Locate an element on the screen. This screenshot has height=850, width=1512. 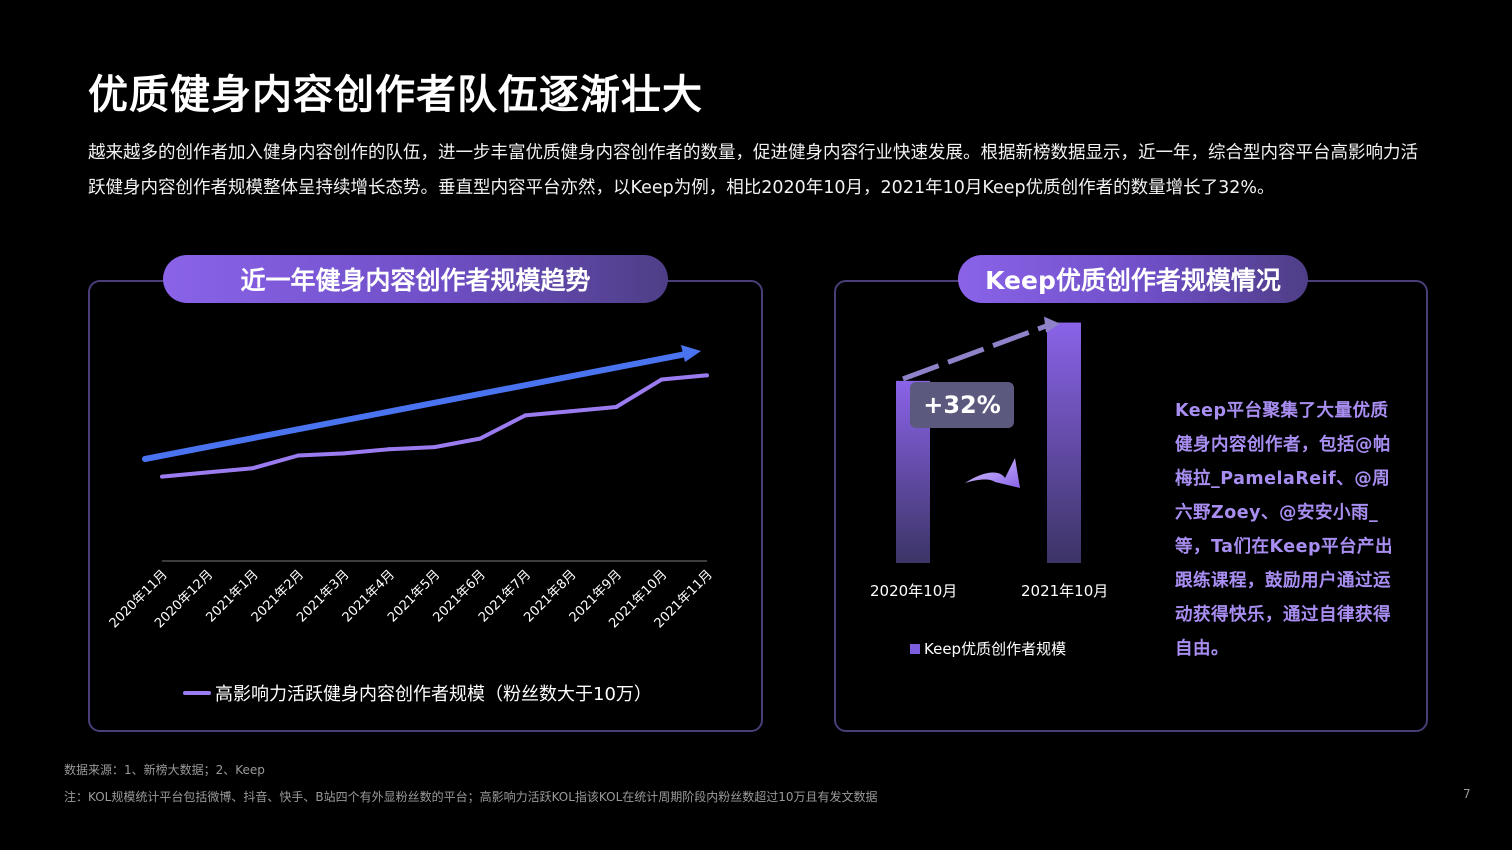
source-note: 数据来源：1、新榜大数据；2、Keep is located at coordinates (164, 770).